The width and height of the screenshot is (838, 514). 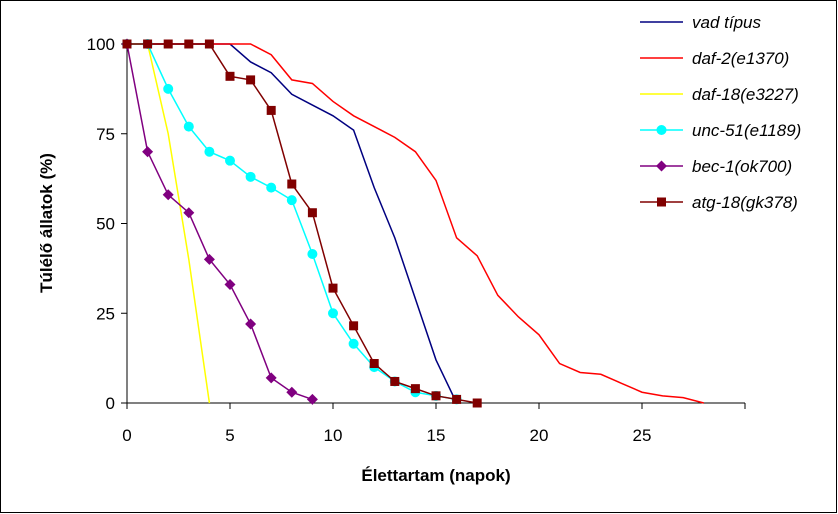 What do you see at coordinates (333, 435) in the screenshot?
I see `x-tick-label: 10` at bounding box center [333, 435].